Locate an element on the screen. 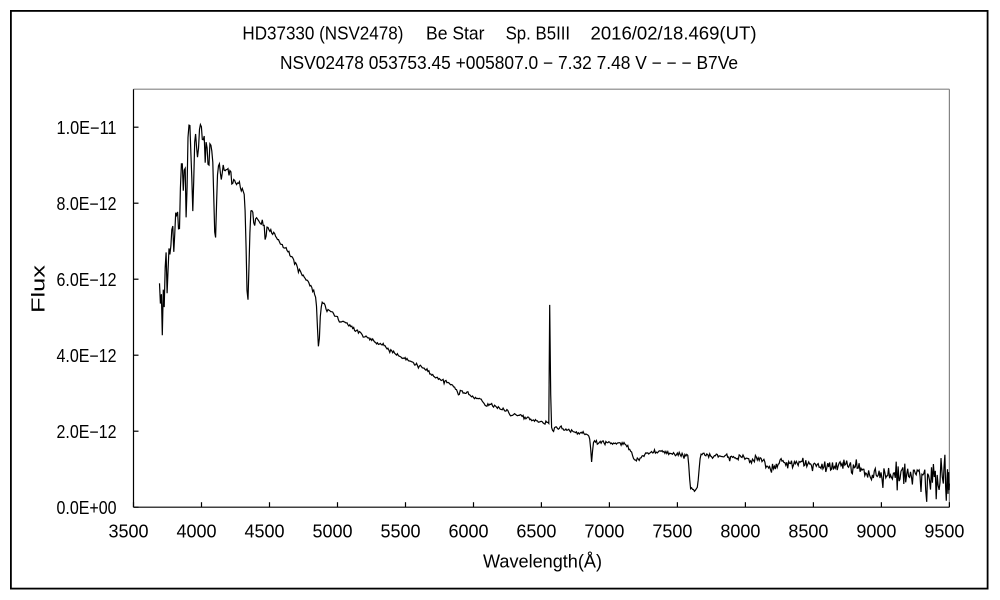 The image size is (1000, 600). svg-text: 5500 is located at coordinates (400, 531).